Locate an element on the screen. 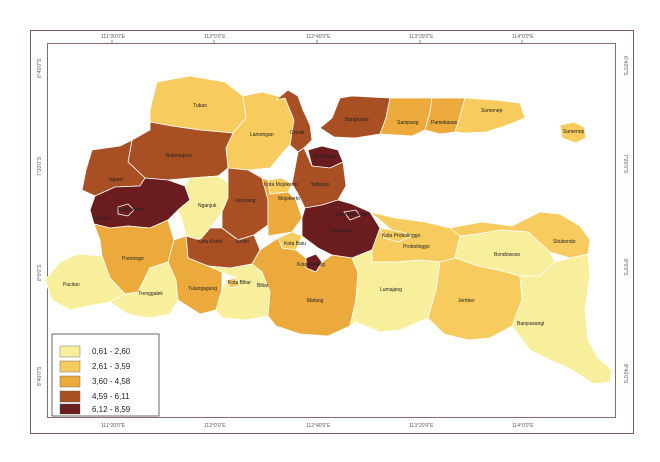 The width and height of the screenshot is (660, 462). tick-top-5: 114°0'0"E is located at coordinates (523, 38).